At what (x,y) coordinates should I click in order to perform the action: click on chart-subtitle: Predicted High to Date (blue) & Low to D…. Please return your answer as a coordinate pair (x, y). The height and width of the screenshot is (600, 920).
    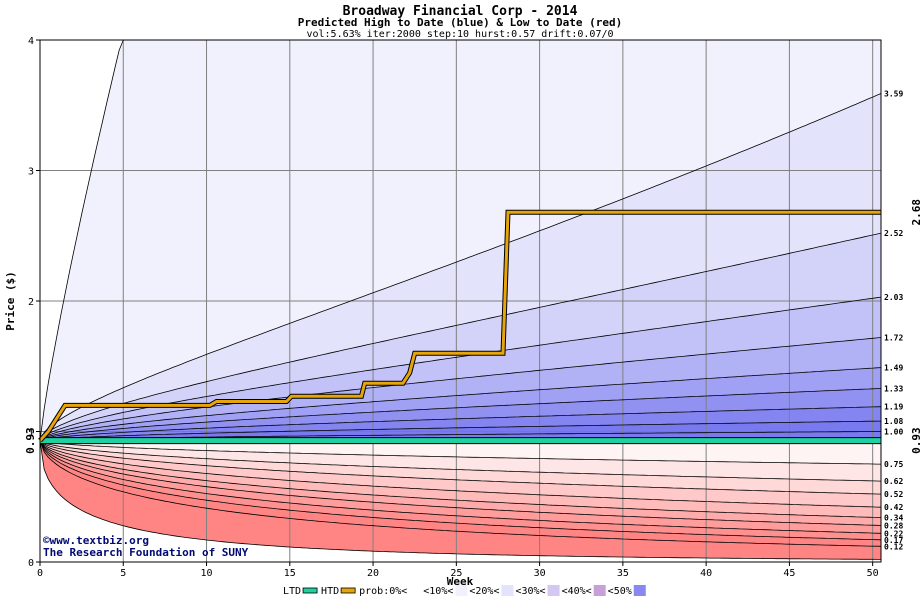
    Looking at the image, I should click on (460, 22).